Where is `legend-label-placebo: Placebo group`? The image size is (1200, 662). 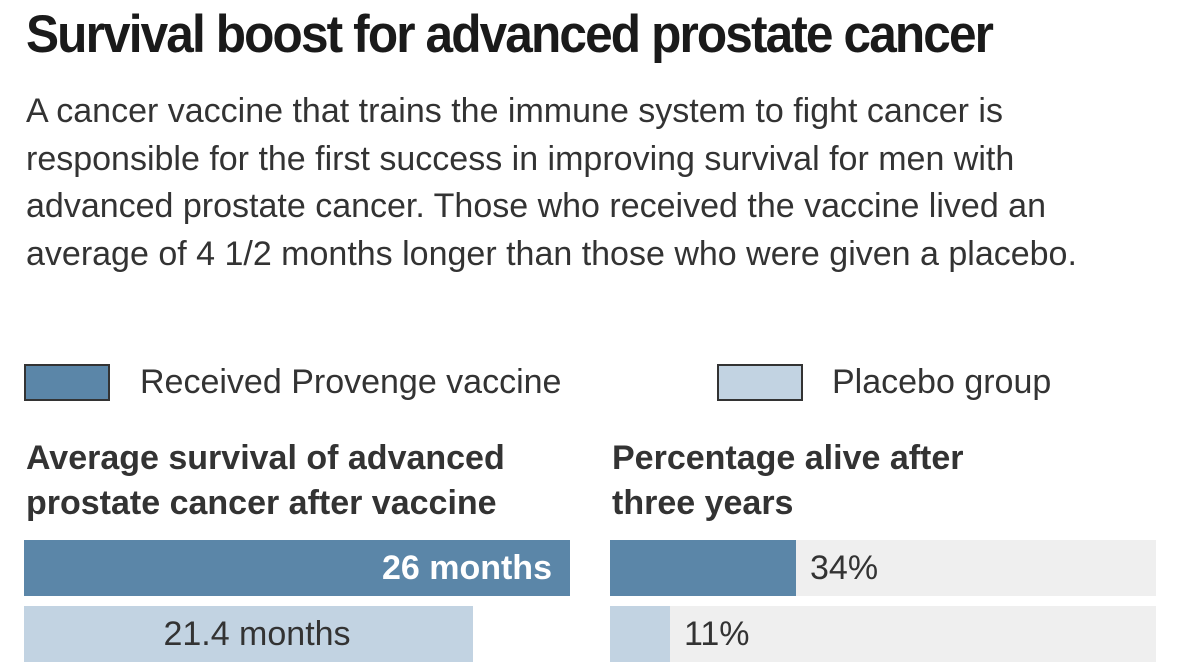
legend-label-placebo: Placebo group is located at coordinates (942, 382).